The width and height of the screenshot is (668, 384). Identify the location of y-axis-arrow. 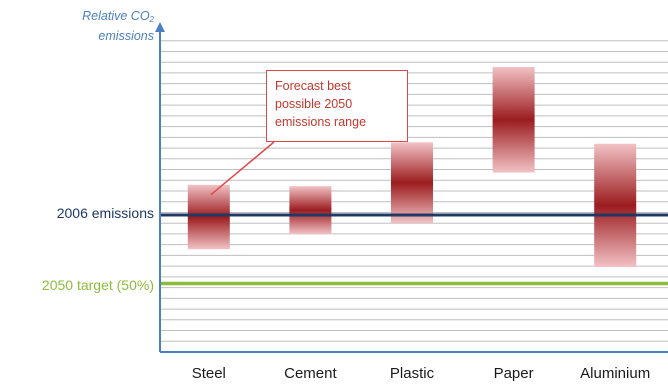
(160, 27).